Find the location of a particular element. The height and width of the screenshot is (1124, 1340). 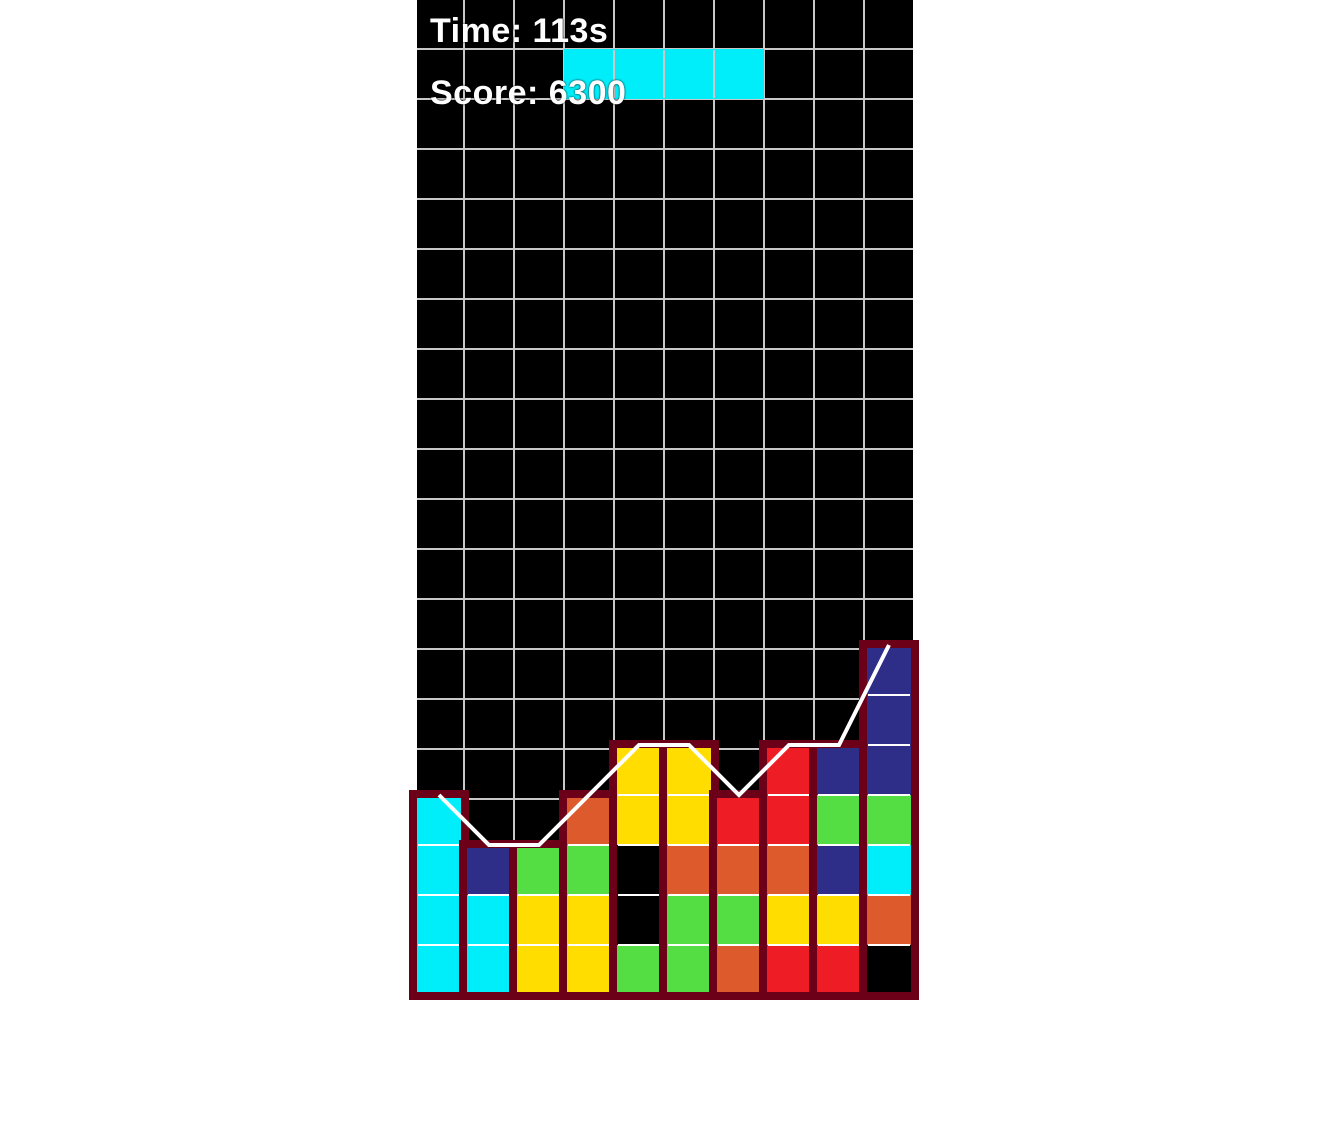

column-outline is located at coordinates (889, 820).